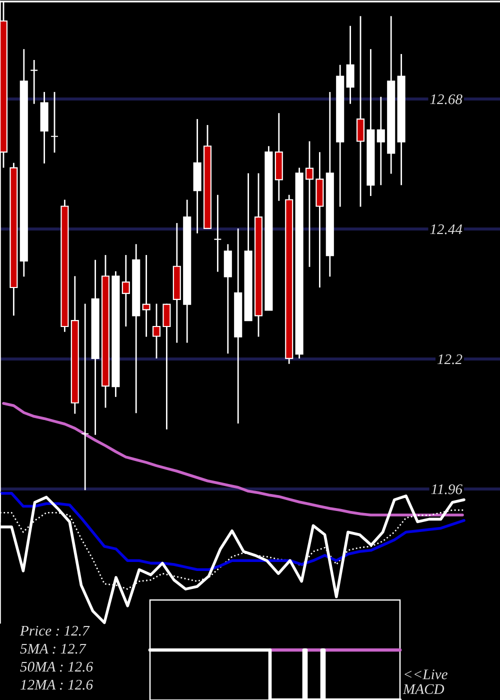 Image resolution: width=500 pixels, height=700 pixels. I want to click on text: <<Live MACD, so click(425, 681).